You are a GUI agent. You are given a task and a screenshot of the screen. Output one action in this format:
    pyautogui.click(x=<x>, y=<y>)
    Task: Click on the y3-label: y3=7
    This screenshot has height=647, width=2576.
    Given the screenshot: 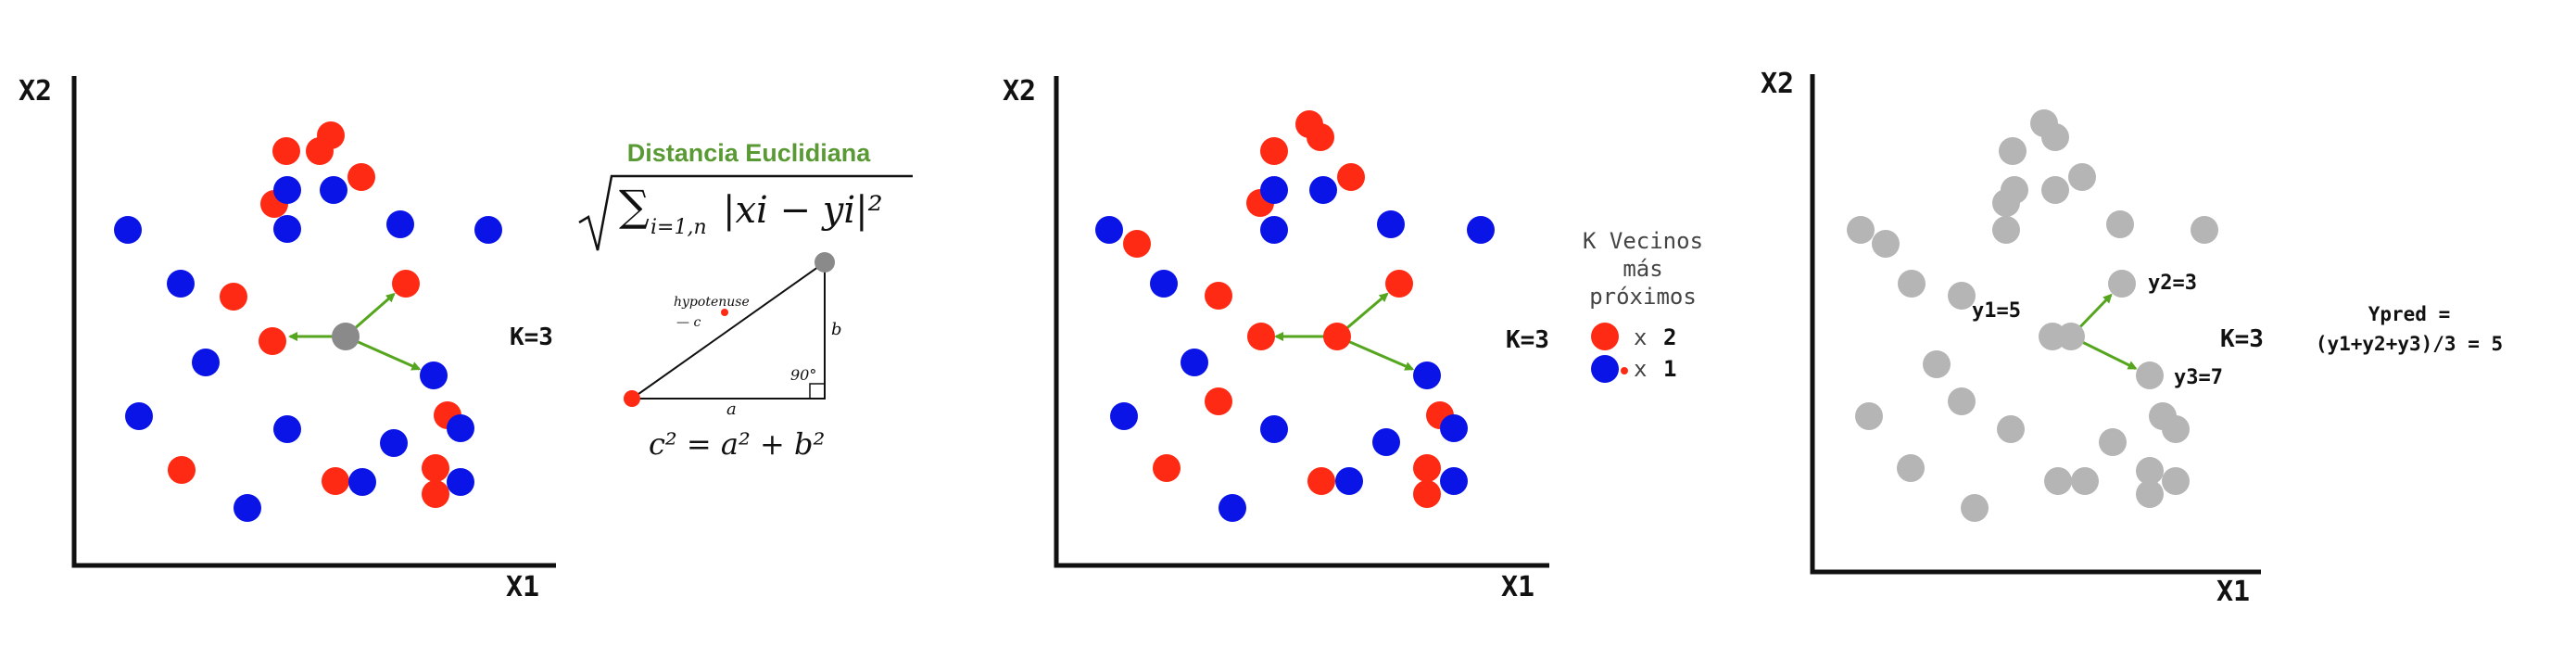 What is the action you would take?
    pyautogui.click(x=2198, y=377)
    